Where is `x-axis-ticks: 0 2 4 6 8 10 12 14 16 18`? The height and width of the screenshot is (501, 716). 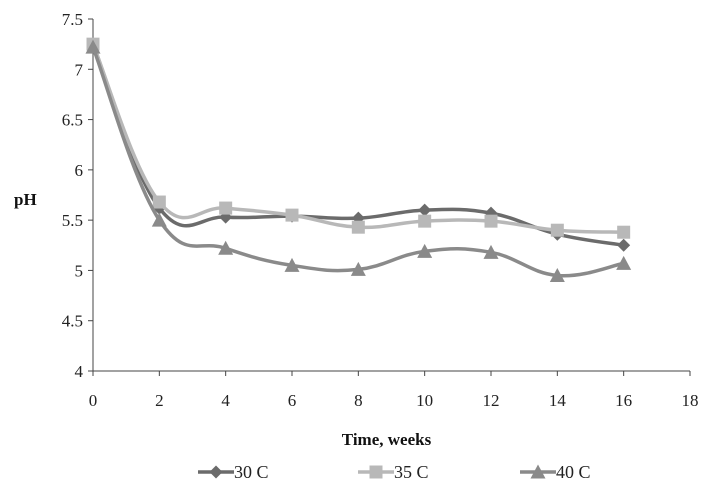
x-axis-ticks: 0 2 4 6 8 10 12 14 16 18 is located at coordinates (394, 390).